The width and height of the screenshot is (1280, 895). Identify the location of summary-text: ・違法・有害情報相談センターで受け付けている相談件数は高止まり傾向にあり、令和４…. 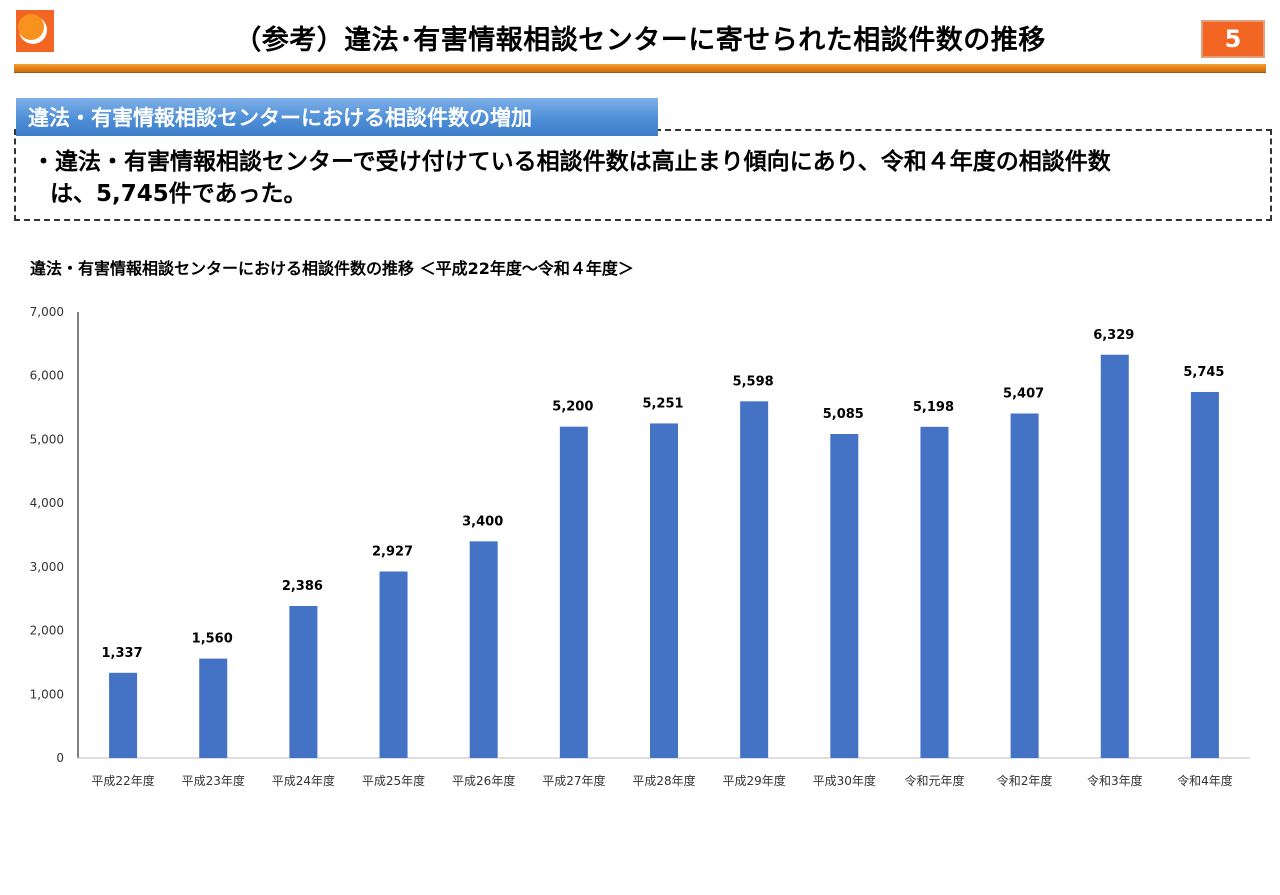
(652, 178).